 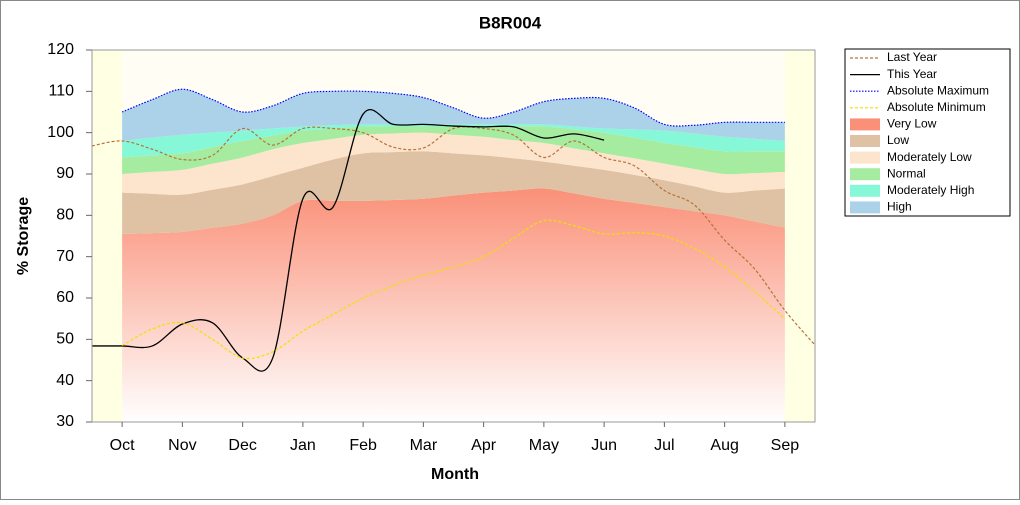 What do you see at coordinates (604, 445) in the screenshot?
I see `x-tick-label: Jun` at bounding box center [604, 445].